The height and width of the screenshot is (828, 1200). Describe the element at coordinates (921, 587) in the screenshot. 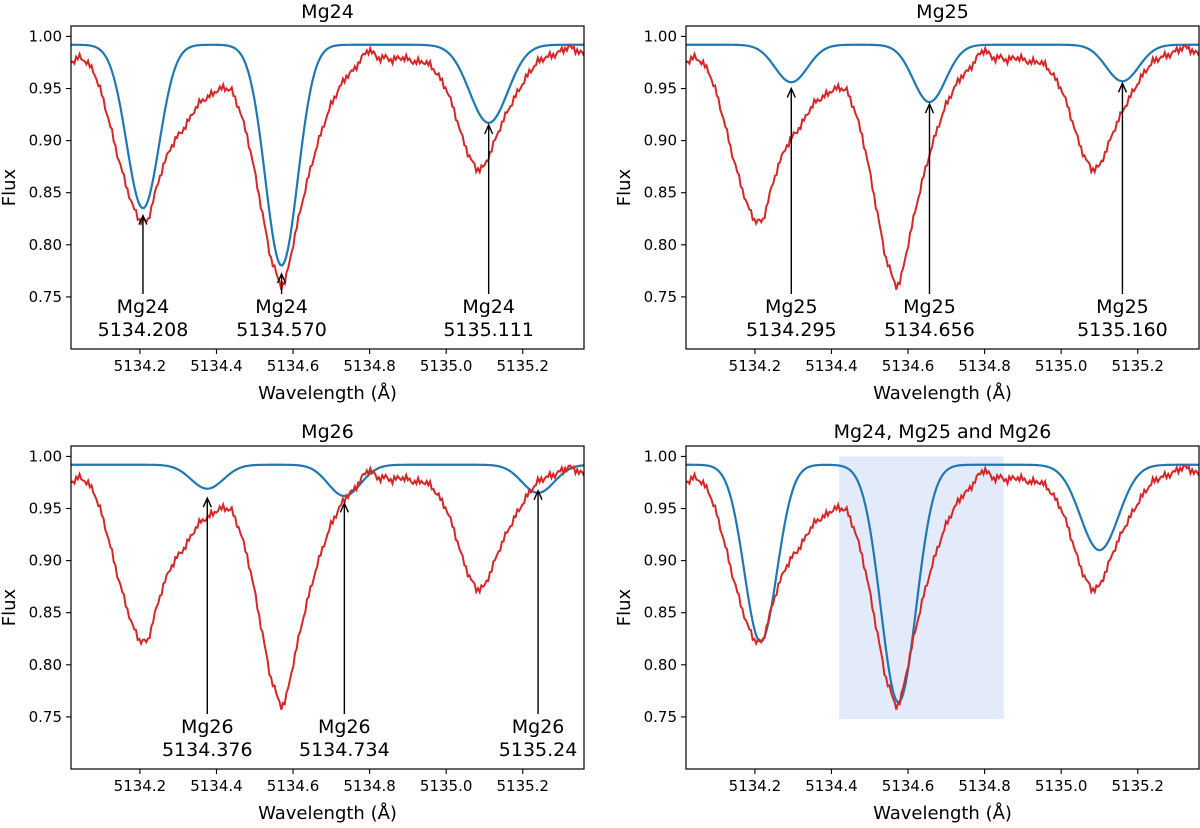

I see `highlight-region` at that location.